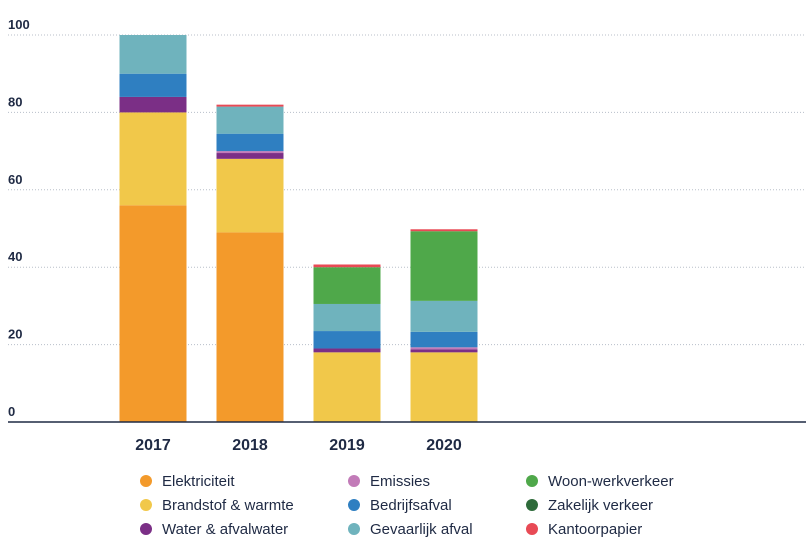 The height and width of the screenshot is (544, 806). What do you see at coordinates (15, 101) in the screenshot?
I see `y-tick-label: 80` at bounding box center [15, 101].